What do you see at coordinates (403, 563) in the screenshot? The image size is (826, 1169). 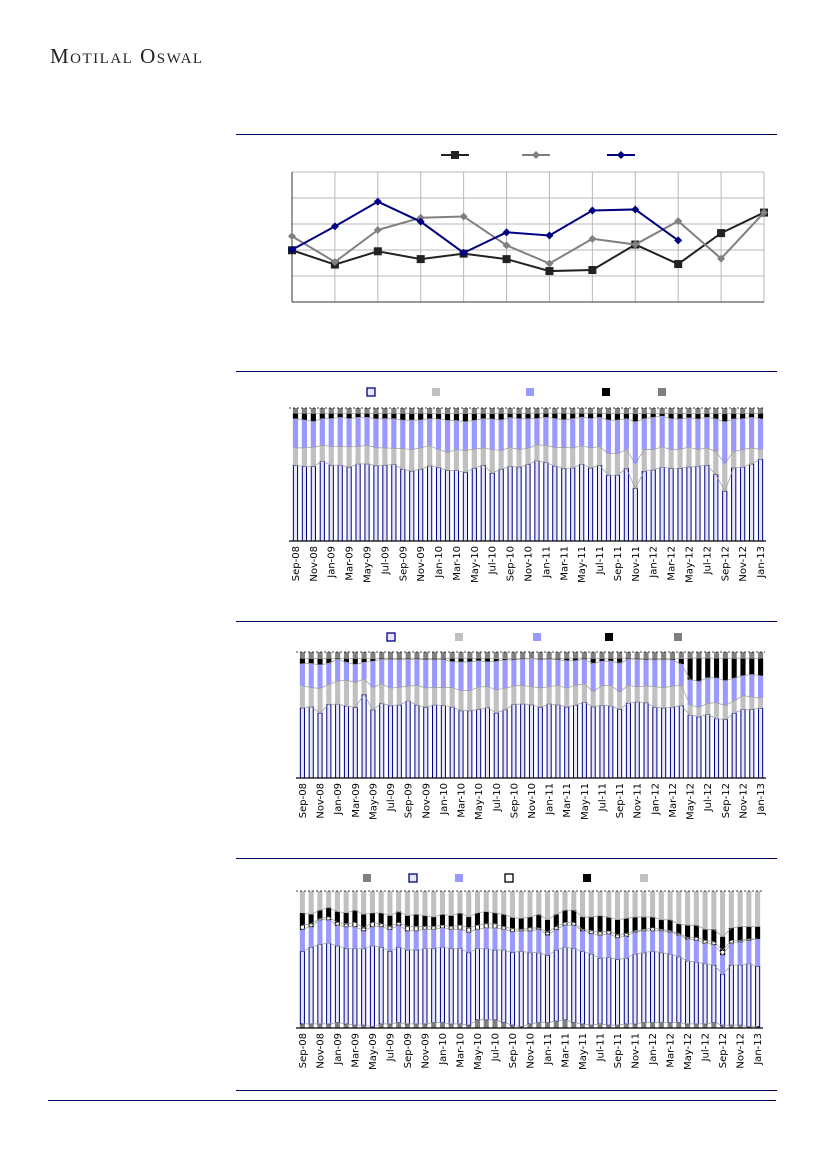 I see `x-tick-label: Sep-09` at bounding box center [403, 563].